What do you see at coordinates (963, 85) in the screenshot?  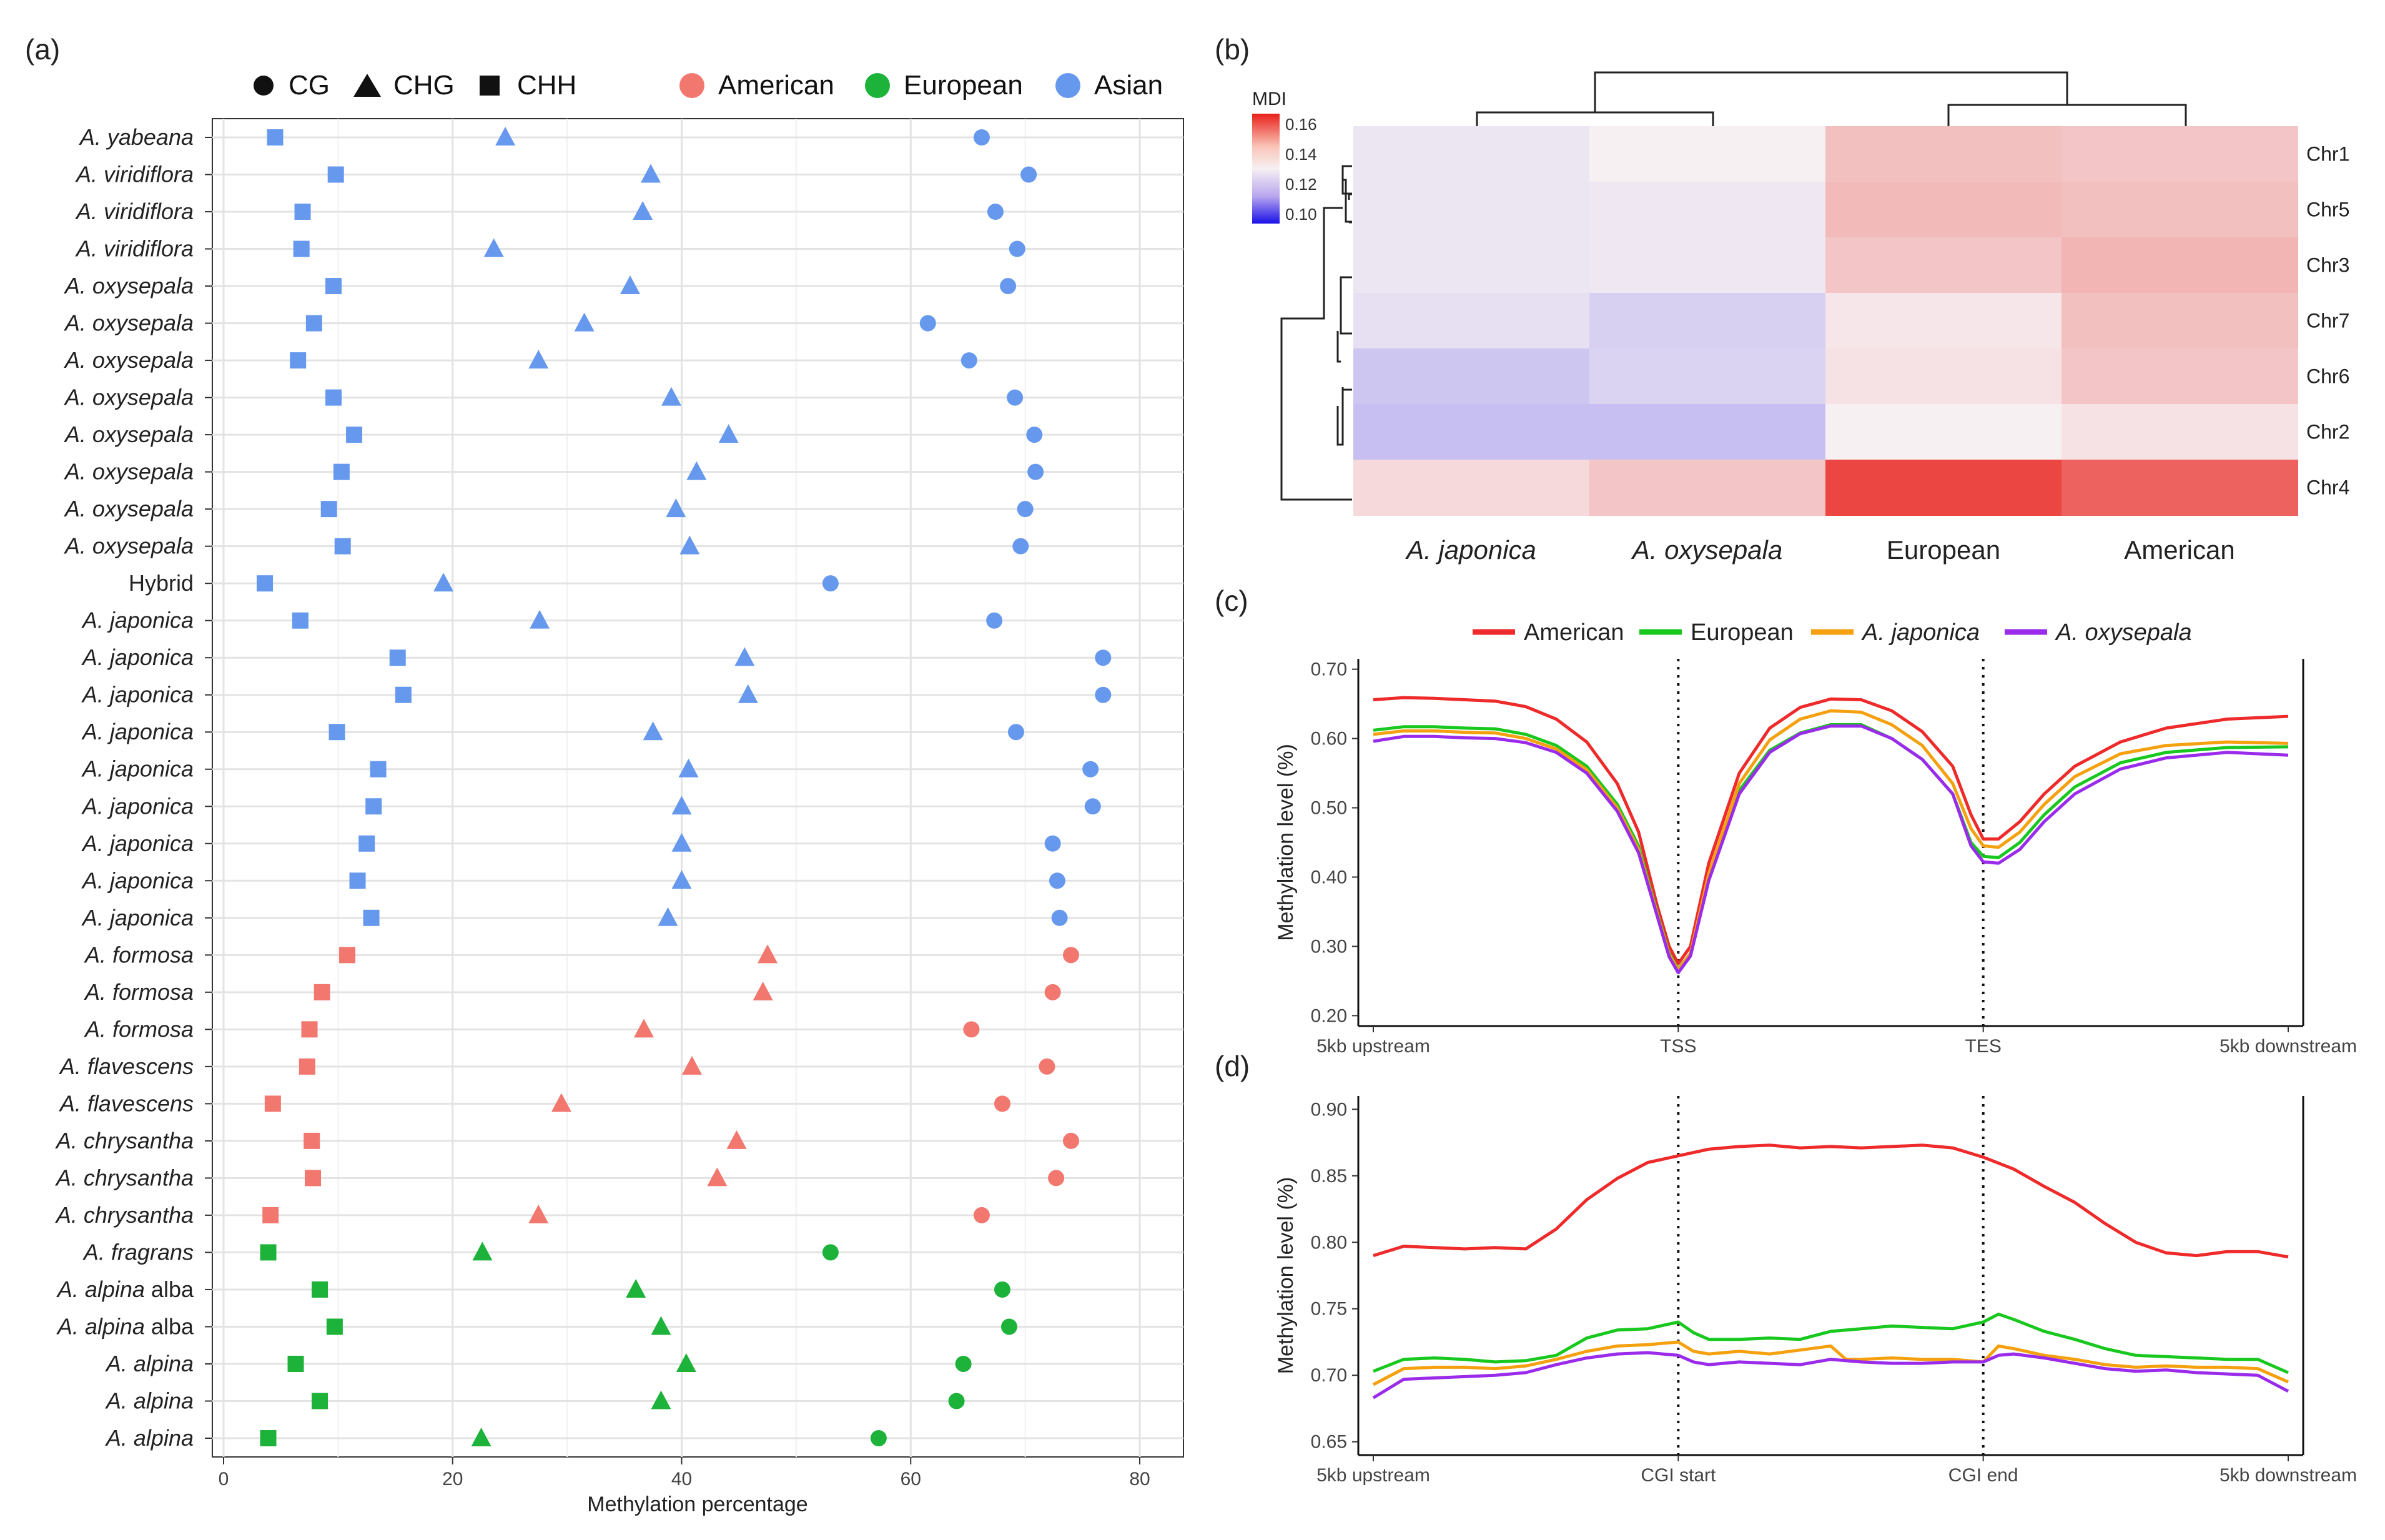 I see `legend-european-label: European` at bounding box center [963, 85].